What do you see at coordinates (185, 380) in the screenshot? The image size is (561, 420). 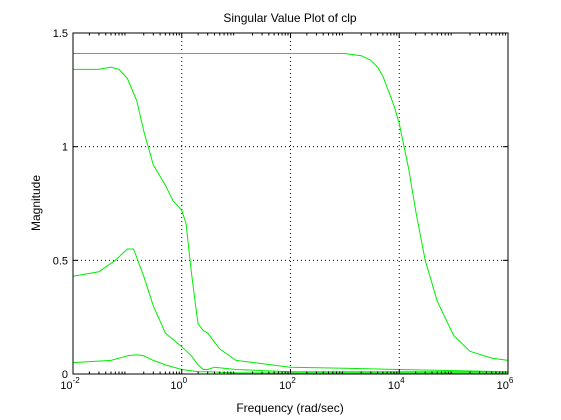 I see `x-tick-exponent: 0` at bounding box center [185, 380].